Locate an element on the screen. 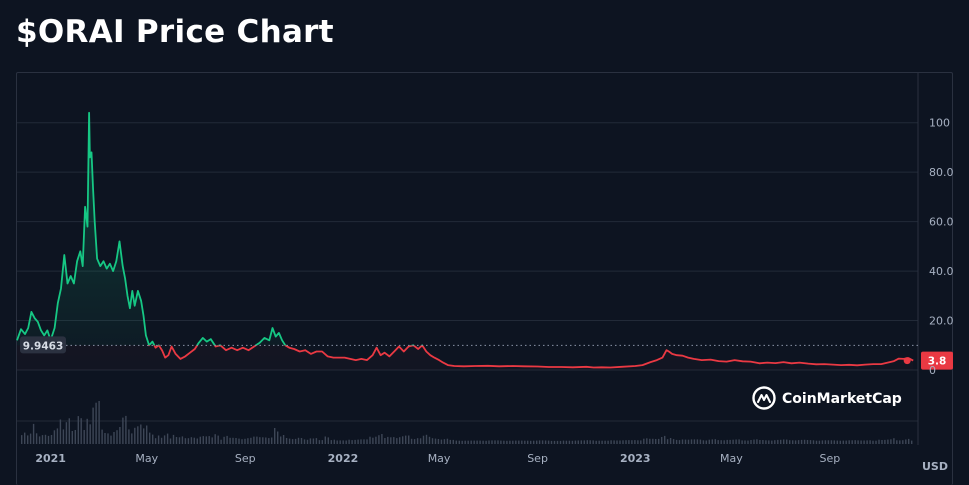 The height and width of the screenshot is (485, 969). page-title: $ORAI Price Chart is located at coordinates (175, 32).